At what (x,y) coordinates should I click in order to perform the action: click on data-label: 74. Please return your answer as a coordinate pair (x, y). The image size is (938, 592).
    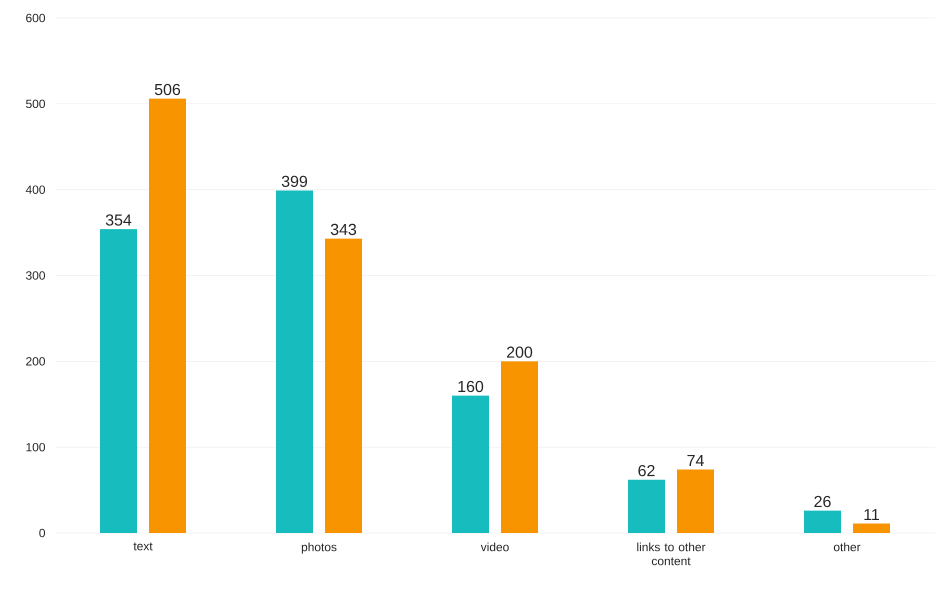
    Looking at the image, I should click on (695, 460).